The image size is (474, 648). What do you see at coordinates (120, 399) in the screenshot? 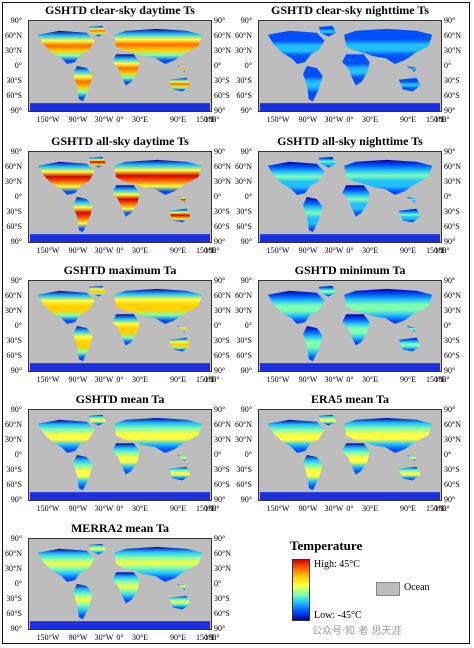
I see `map-panel-title: GSHTD mean Ta` at bounding box center [120, 399].